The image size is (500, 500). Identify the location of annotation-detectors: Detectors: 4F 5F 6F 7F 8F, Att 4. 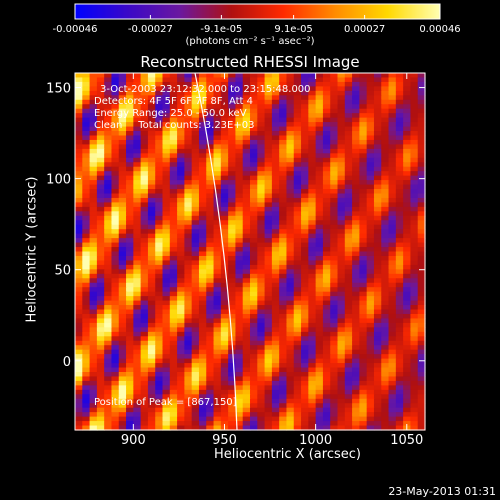
(174, 101).